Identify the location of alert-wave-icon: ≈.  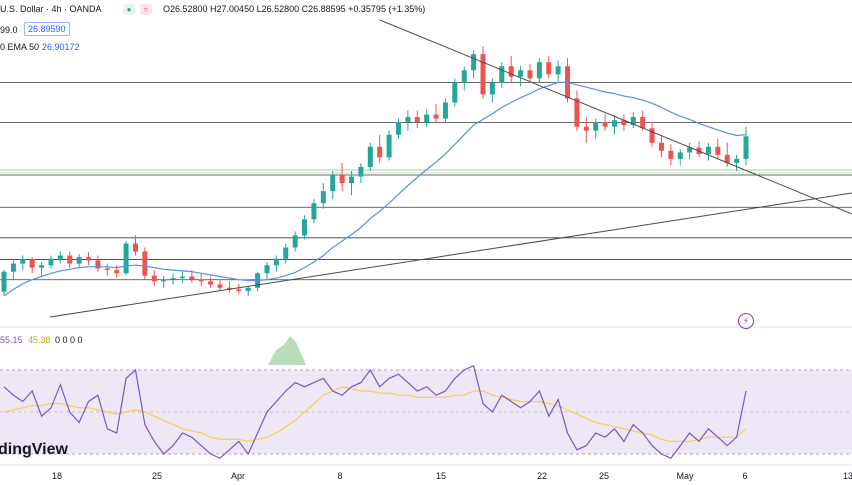
(146, 9).